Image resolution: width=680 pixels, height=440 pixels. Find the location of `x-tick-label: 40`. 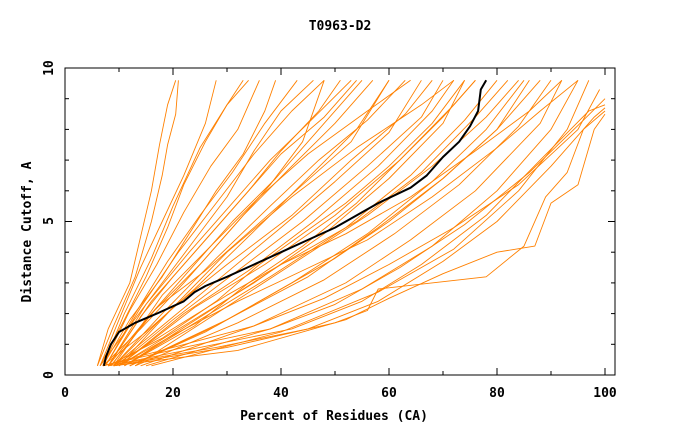

x-tick-label: 40 is located at coordinates (281, 393).